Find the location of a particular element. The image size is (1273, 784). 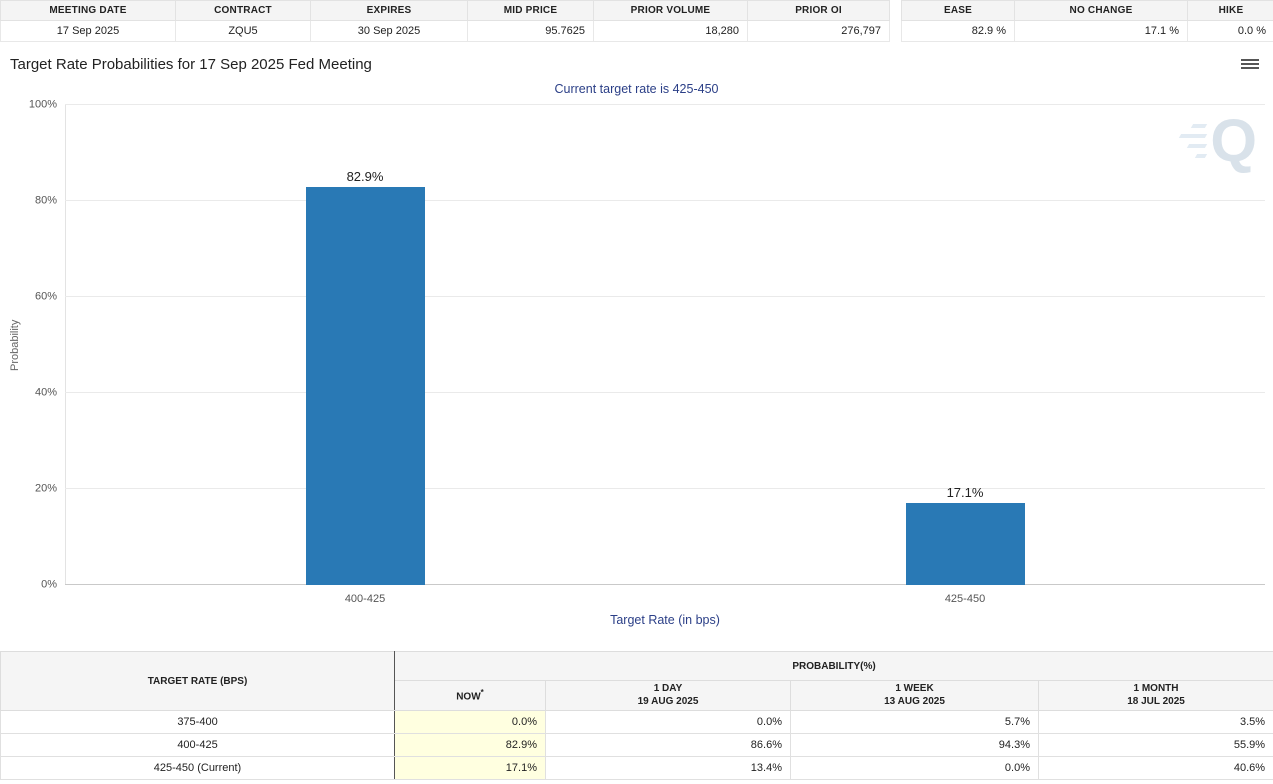

column-header-1-day: 1 DAY 19 AUG 2025 is located at coordinates (668, 695).